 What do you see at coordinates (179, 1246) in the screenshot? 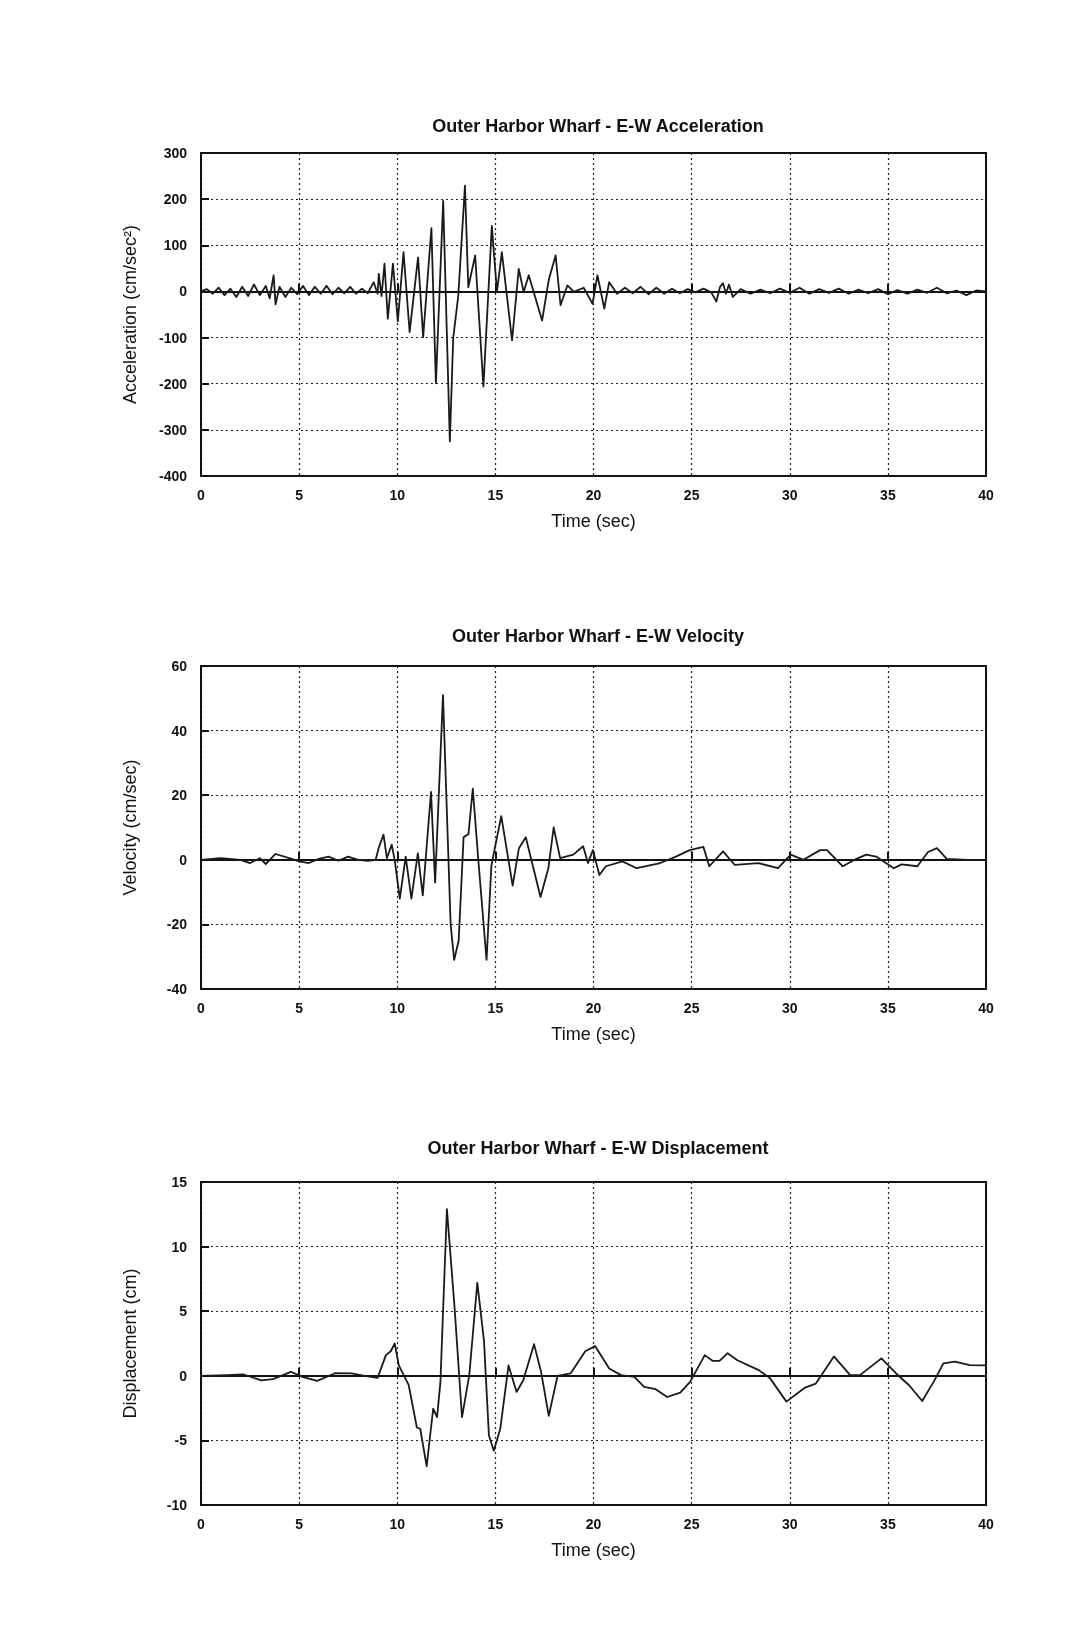
I see `y-tick-label: 10` at bounding box center [179, 1246].